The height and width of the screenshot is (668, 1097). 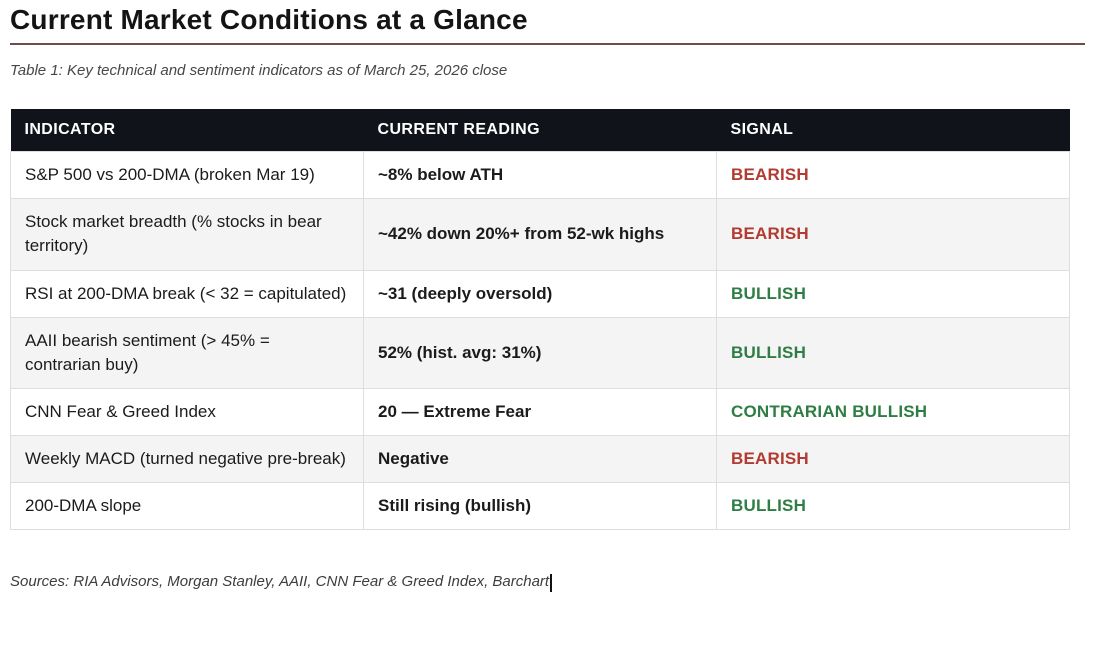 I want to click on reading-cell: ~8% below ATH, so click(x=540, y=175).